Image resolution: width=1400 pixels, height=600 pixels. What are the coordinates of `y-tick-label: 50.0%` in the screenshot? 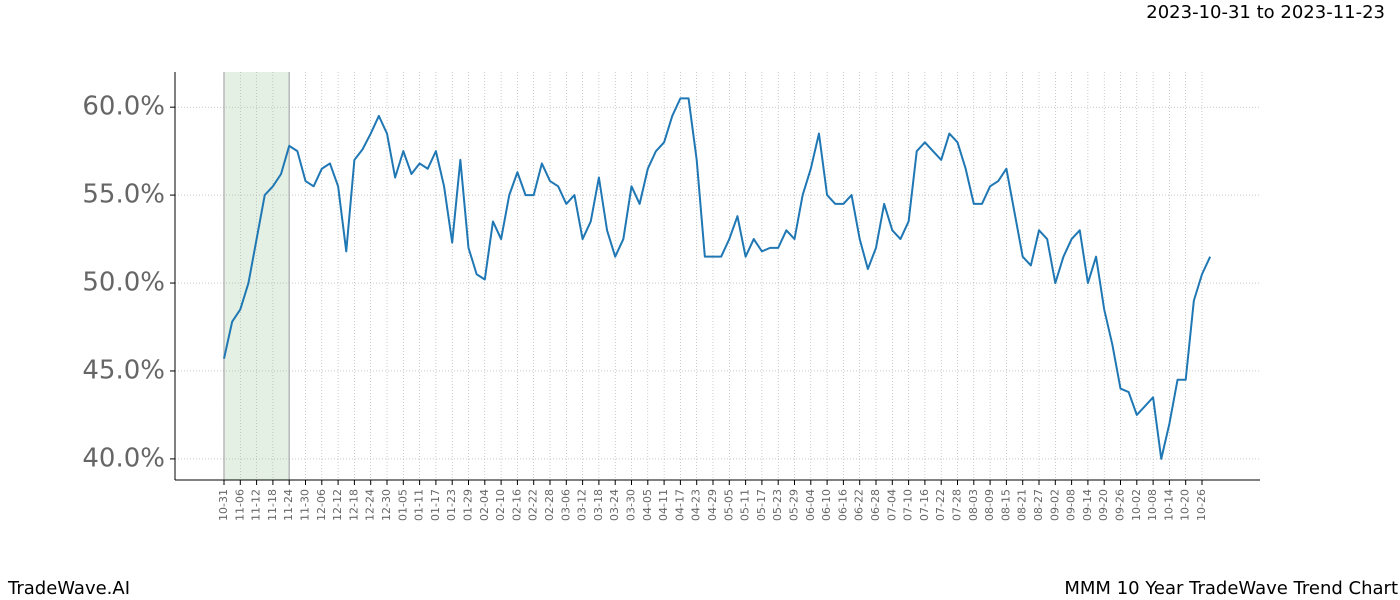 It's located at (123, 283).